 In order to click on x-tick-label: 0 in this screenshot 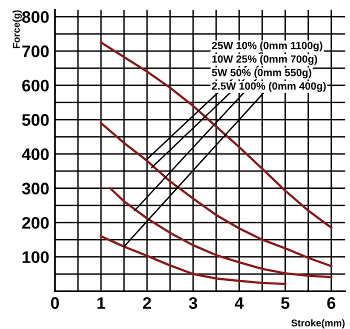, I will do `click(54, 303)`.